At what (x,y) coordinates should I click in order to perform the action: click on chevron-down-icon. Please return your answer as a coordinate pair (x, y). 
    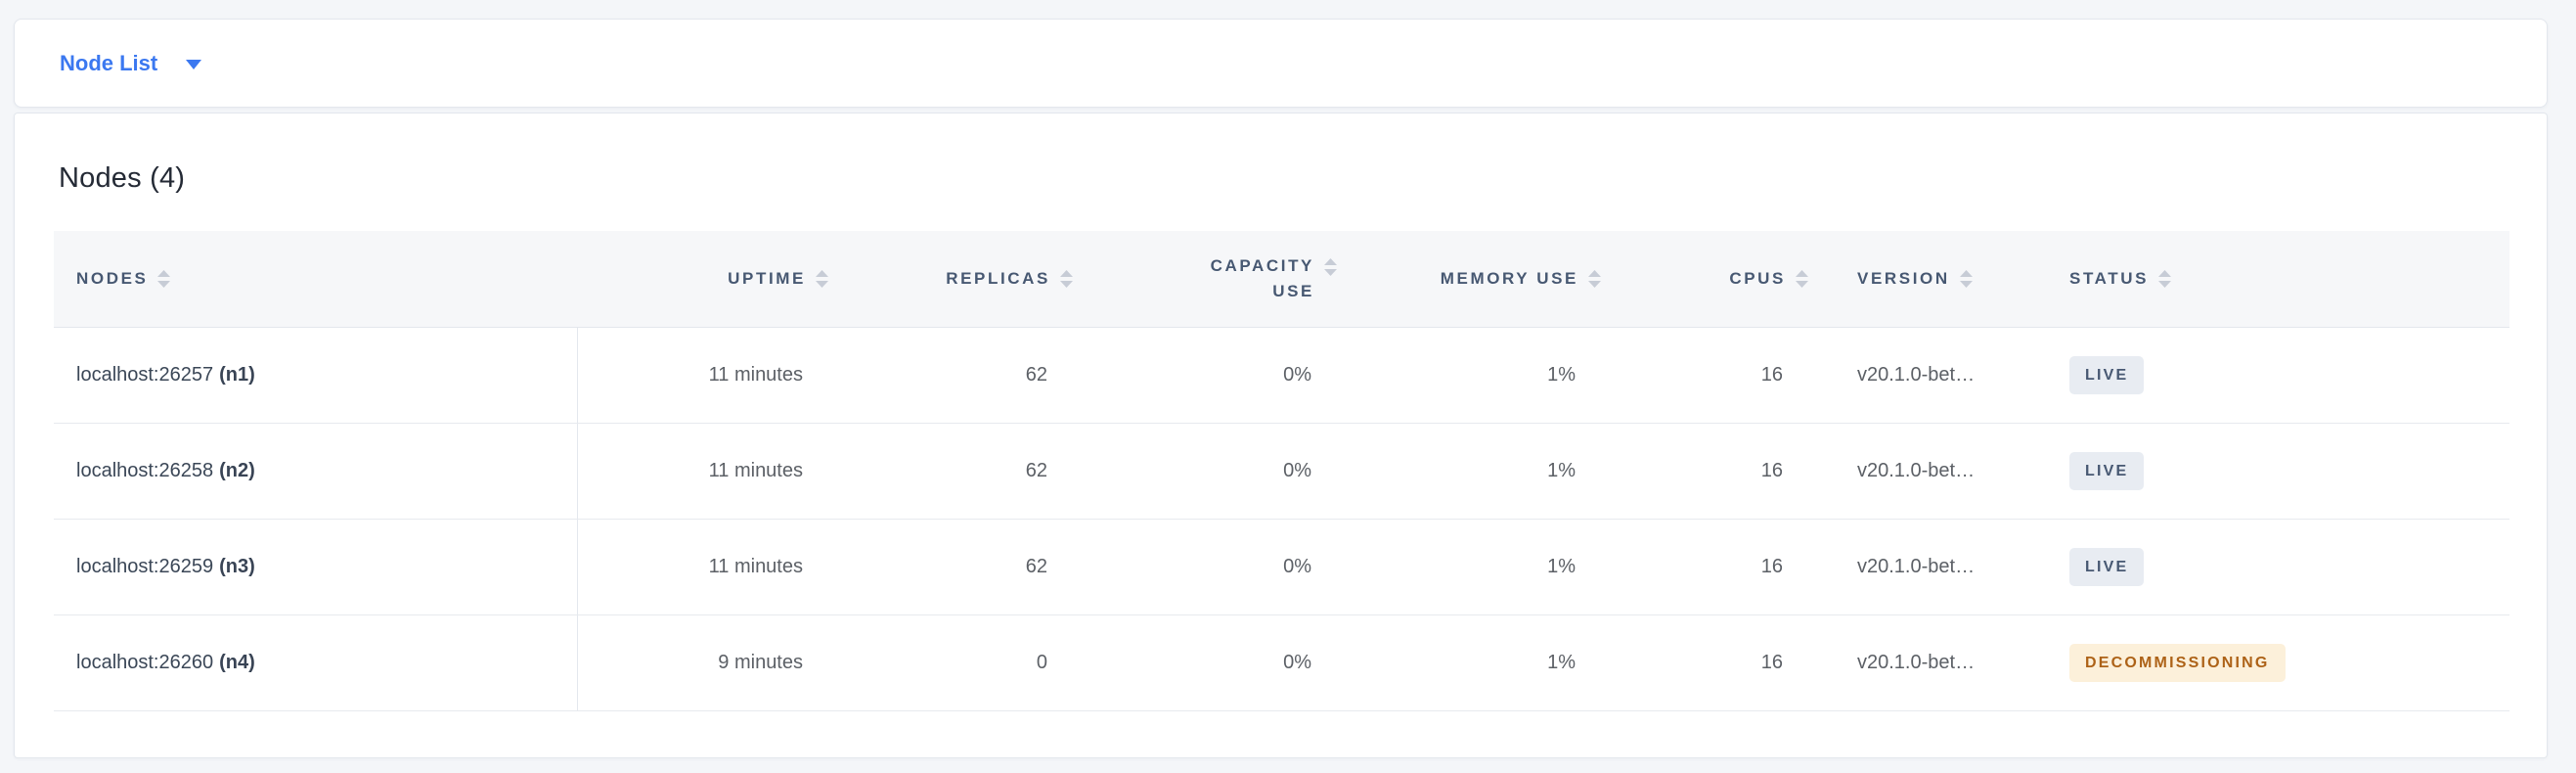
    Looking at the image, I should click on (194, 65).